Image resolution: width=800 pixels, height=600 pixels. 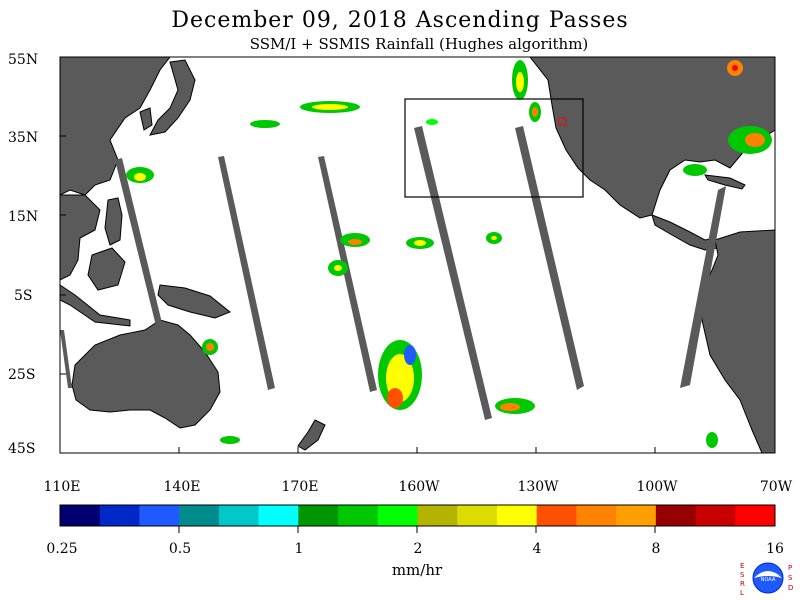 I want to click on philippines-landmass, so click(x=113, y=221).